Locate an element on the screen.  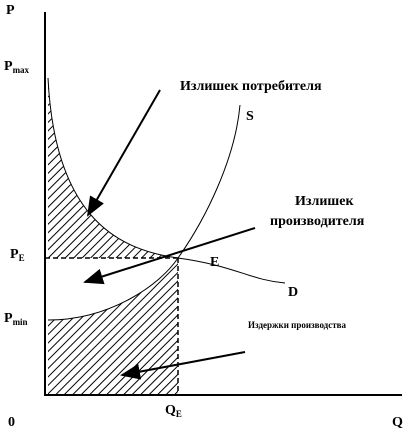
y-axis-label: P is located at coordinates (10, 10).